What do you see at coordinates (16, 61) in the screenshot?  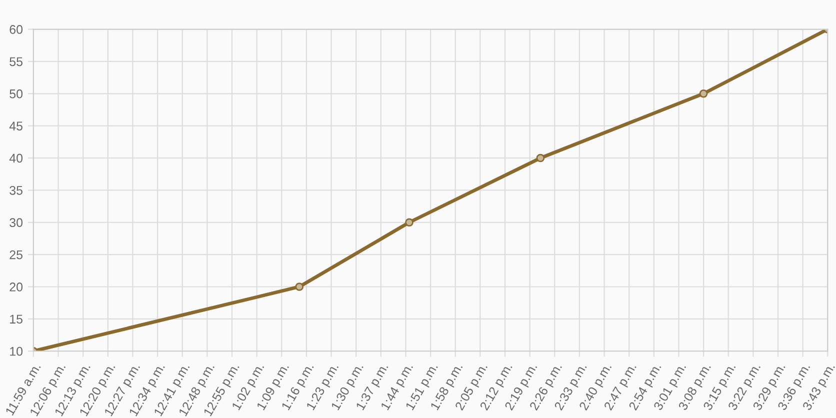 I see `y-tick-label: 55` at bounding box center [16, 61].